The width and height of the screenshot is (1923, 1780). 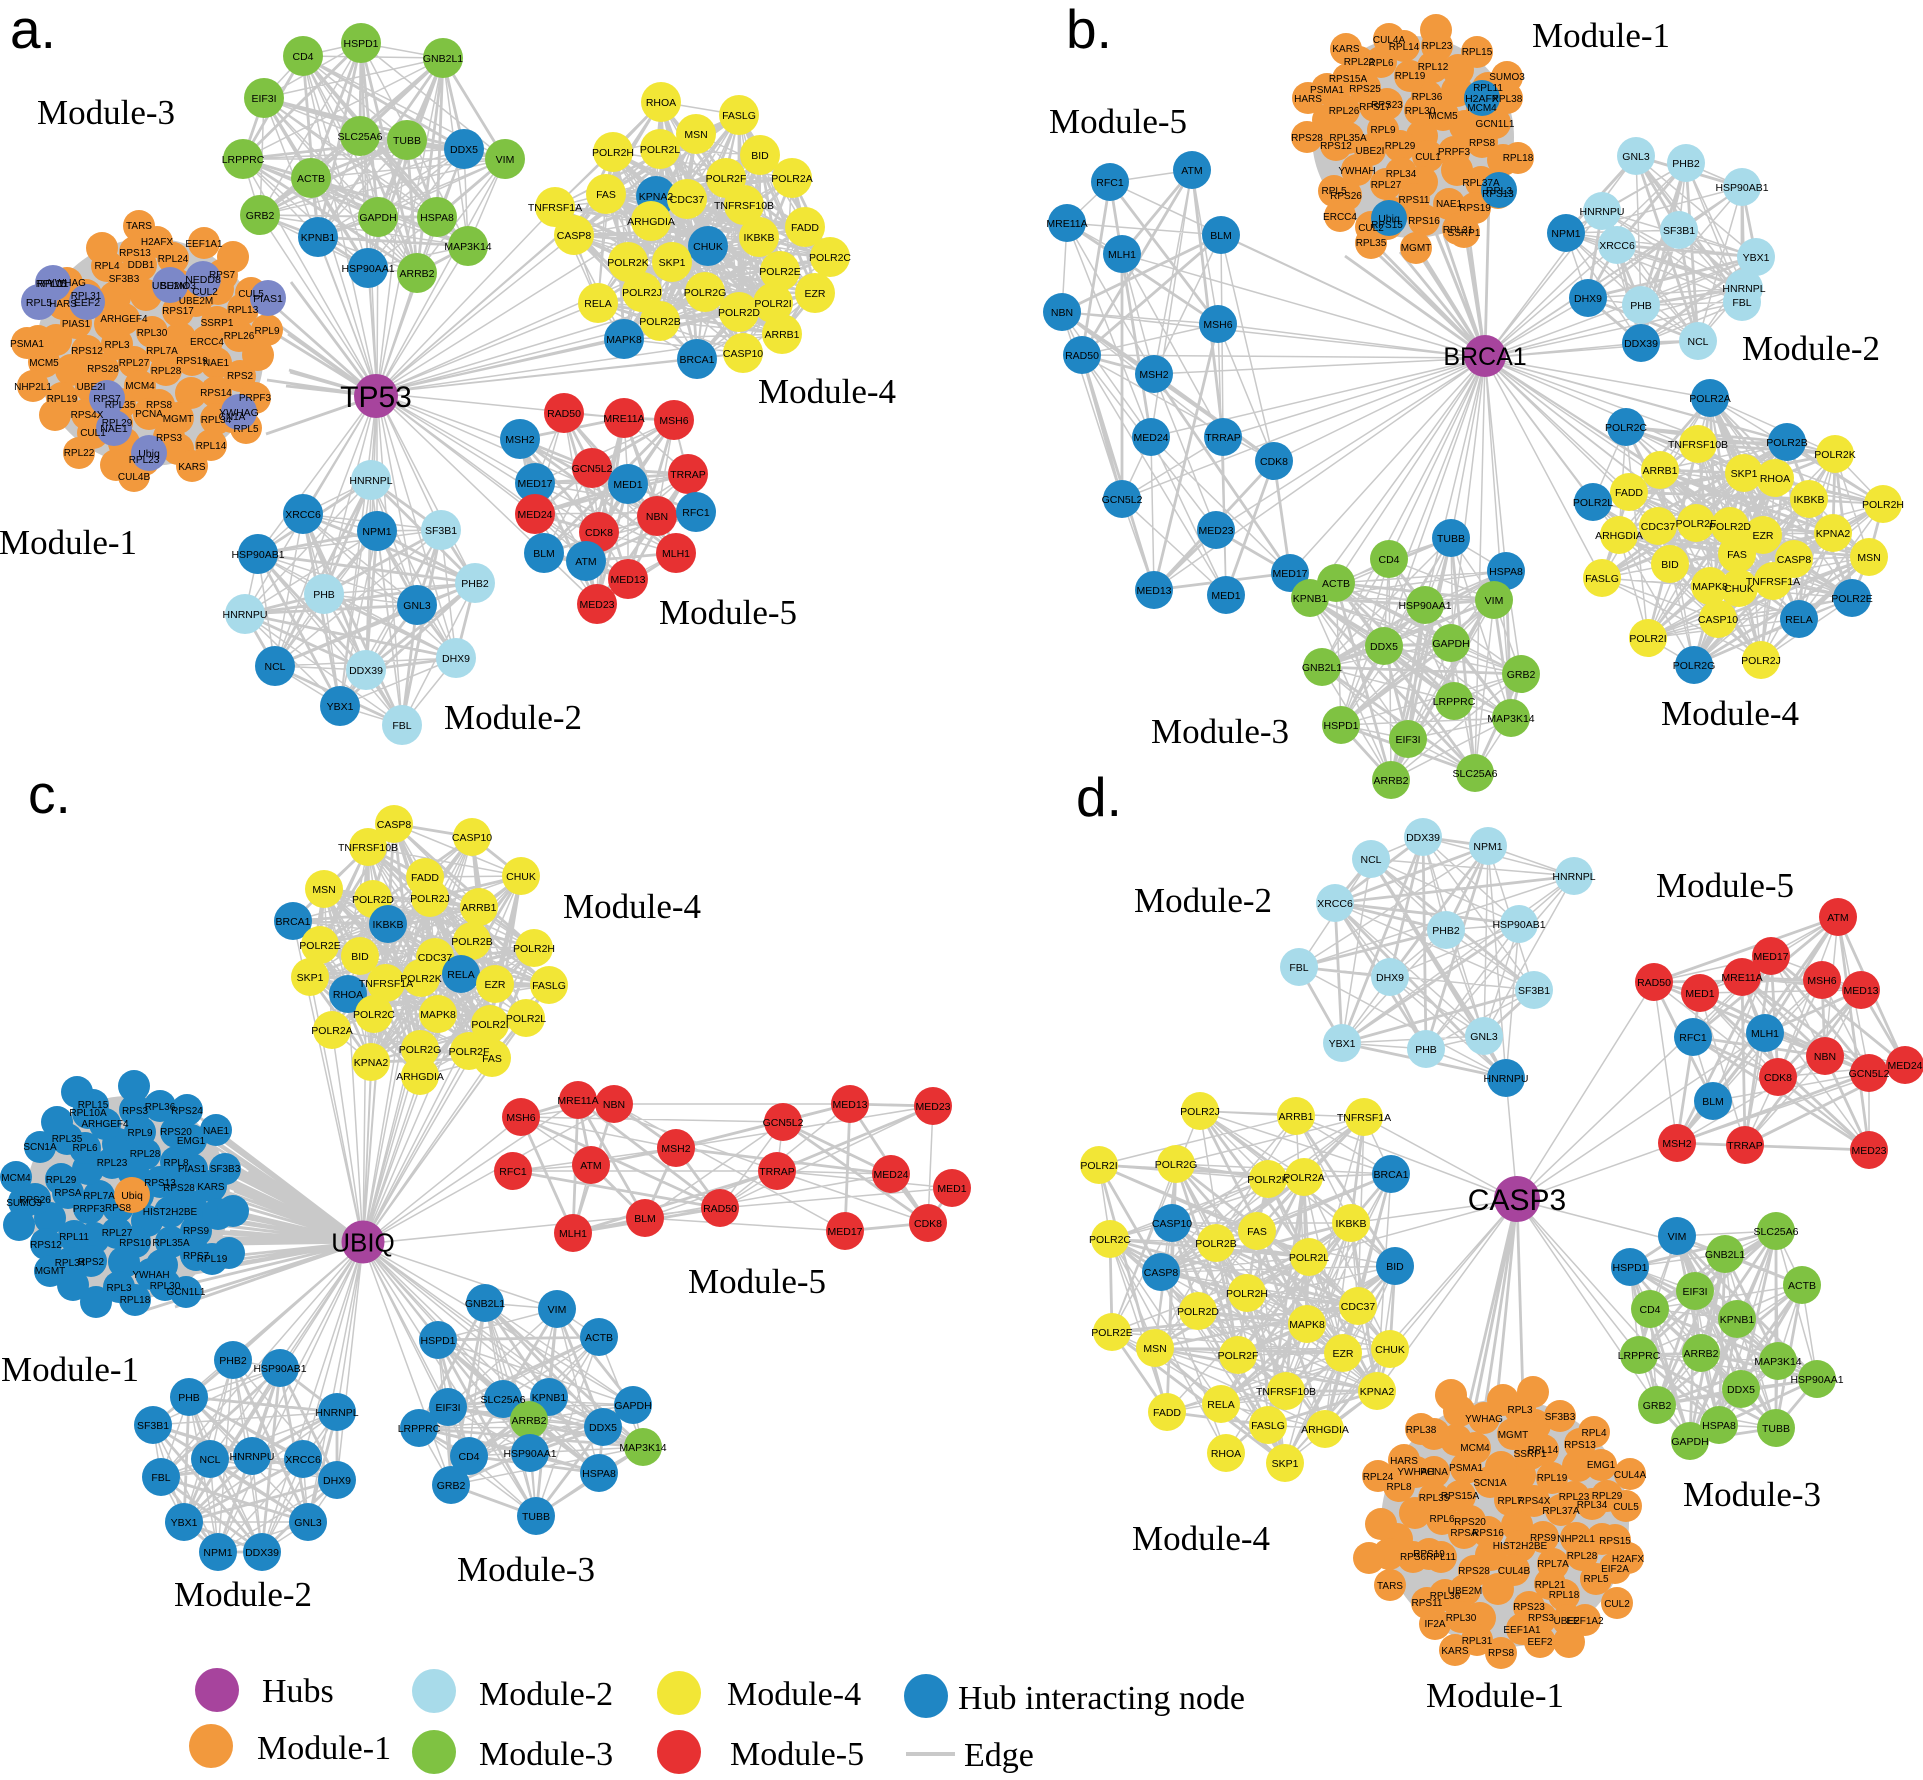 I want to click on svg-text: POLR2J, so click(x=430, y=899).